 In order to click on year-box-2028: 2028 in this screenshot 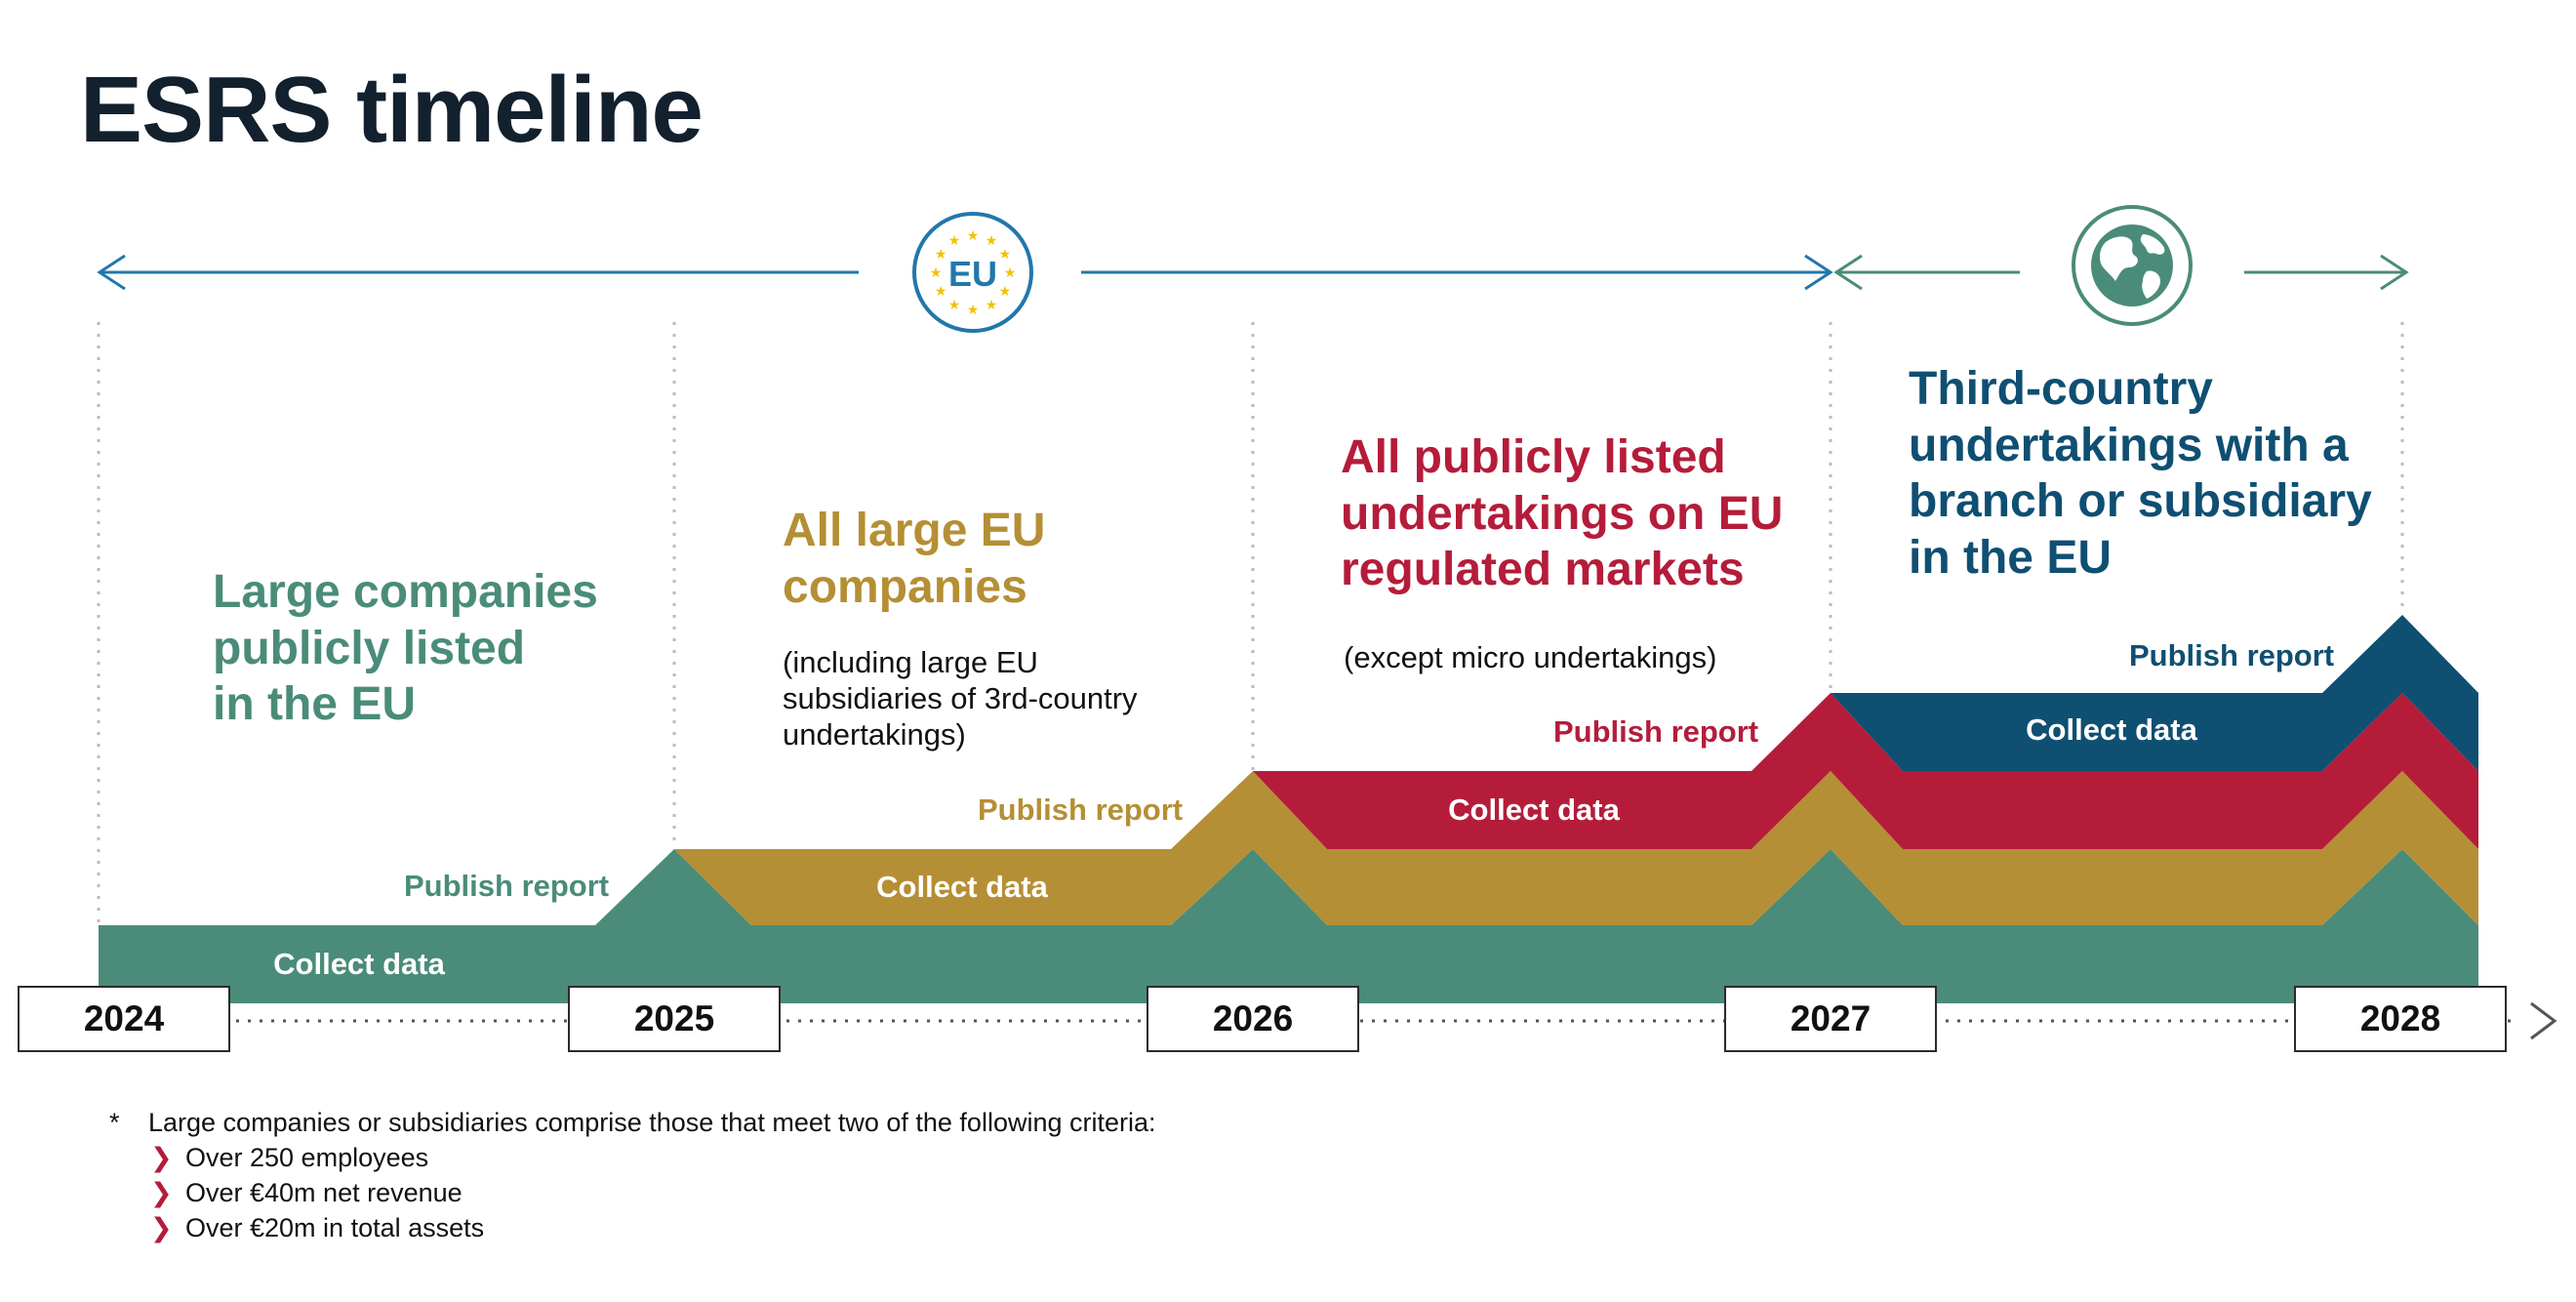, I will do `click(2400, 1019)`.